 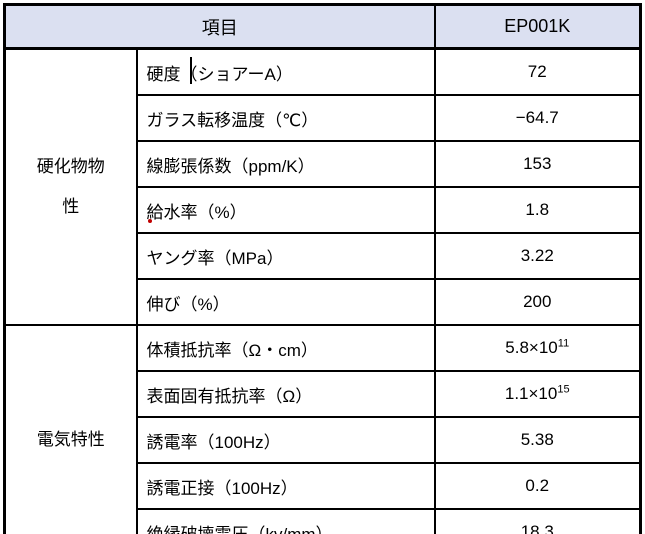 I want to click on table-row: 誘電率（100Hz） 5.38, so click(x=323, y=440).